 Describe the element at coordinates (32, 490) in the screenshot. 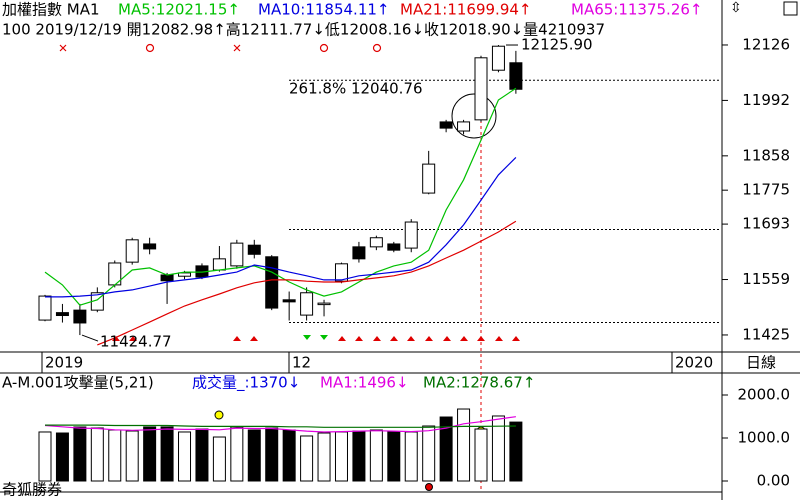

I see `footer-brand: 奇狐勝券` at that location.